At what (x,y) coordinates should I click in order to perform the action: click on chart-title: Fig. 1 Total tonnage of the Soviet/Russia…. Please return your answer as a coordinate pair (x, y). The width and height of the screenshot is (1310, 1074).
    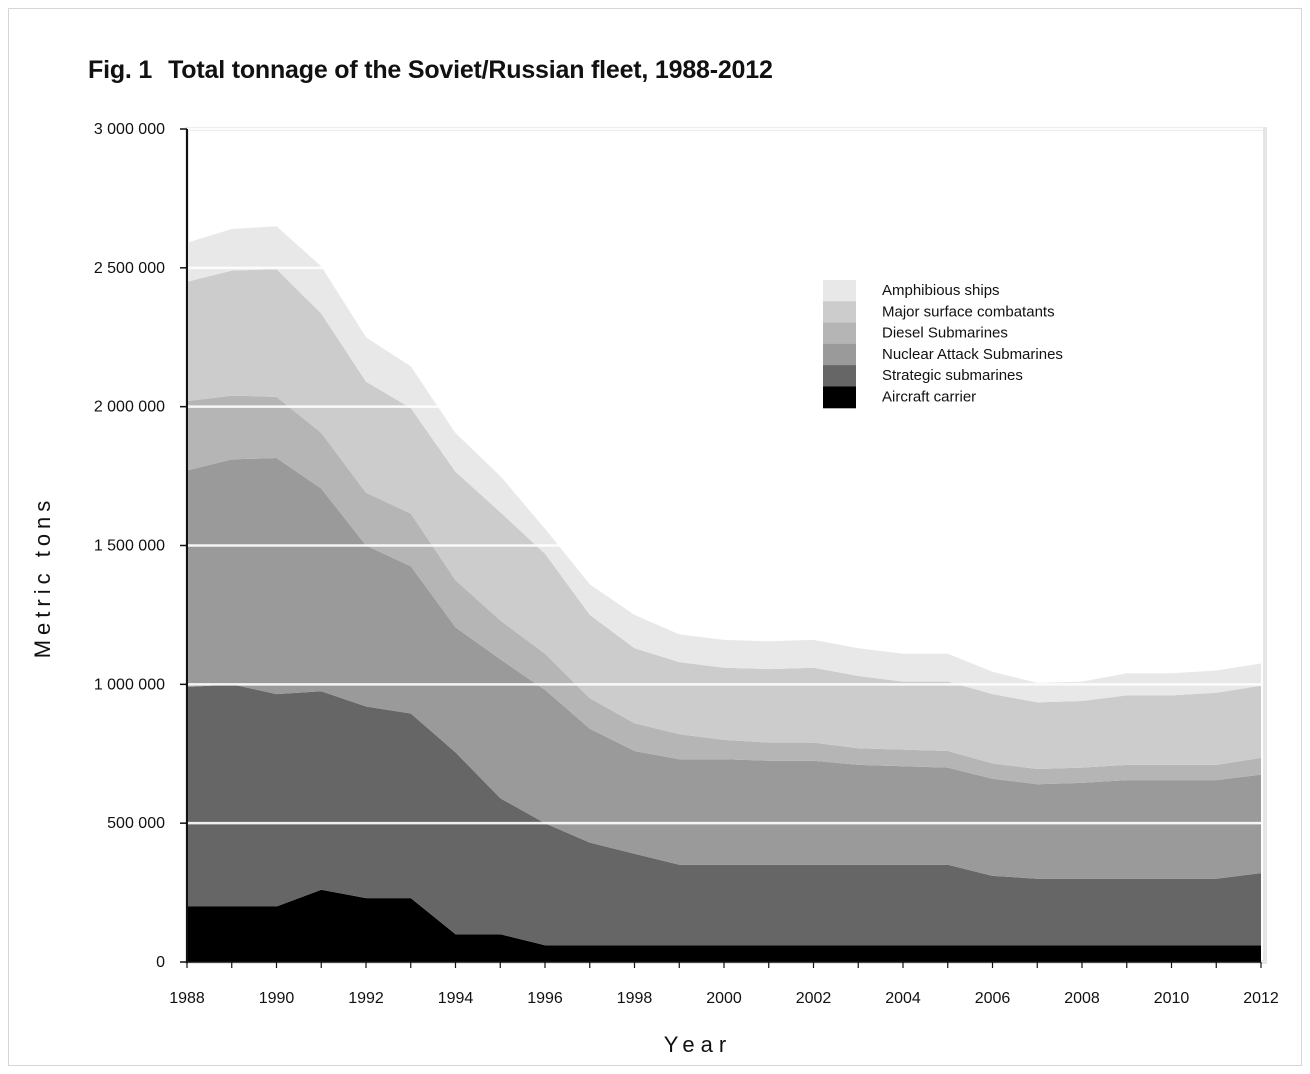
    Looking at the image, I should click on (430, 70).